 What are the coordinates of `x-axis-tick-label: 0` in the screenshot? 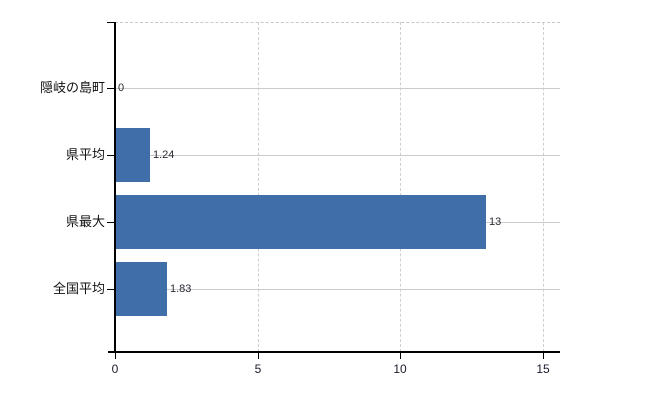 It's located at (115, 369).